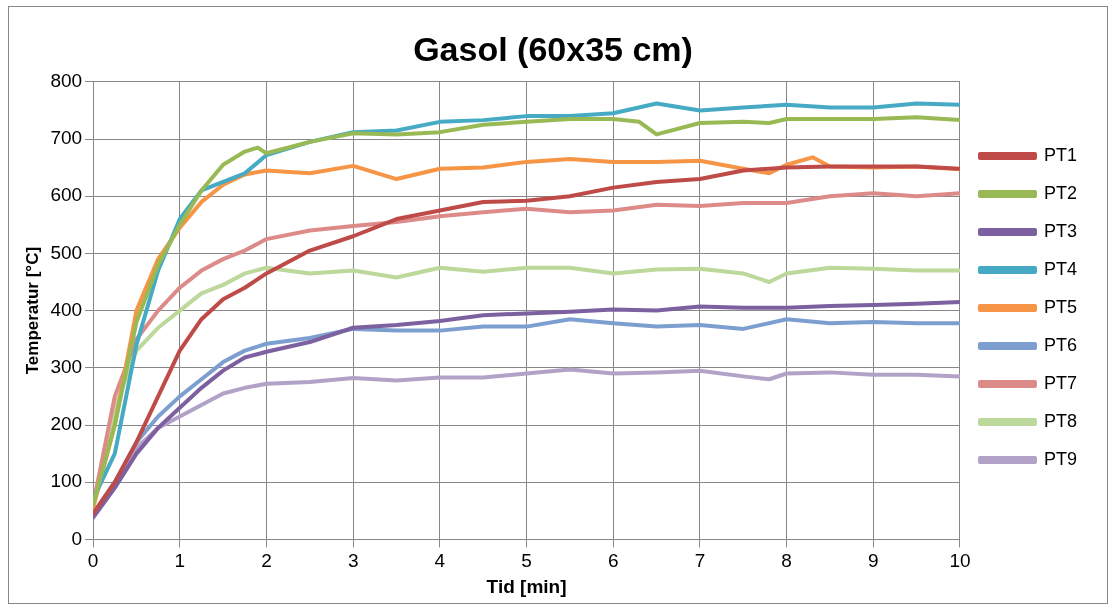  What do you see at coordinates (553, 48) in the screenshot?
I see `chart-title: Gasol (60x35 cm)` at bounding box center [553, 48].